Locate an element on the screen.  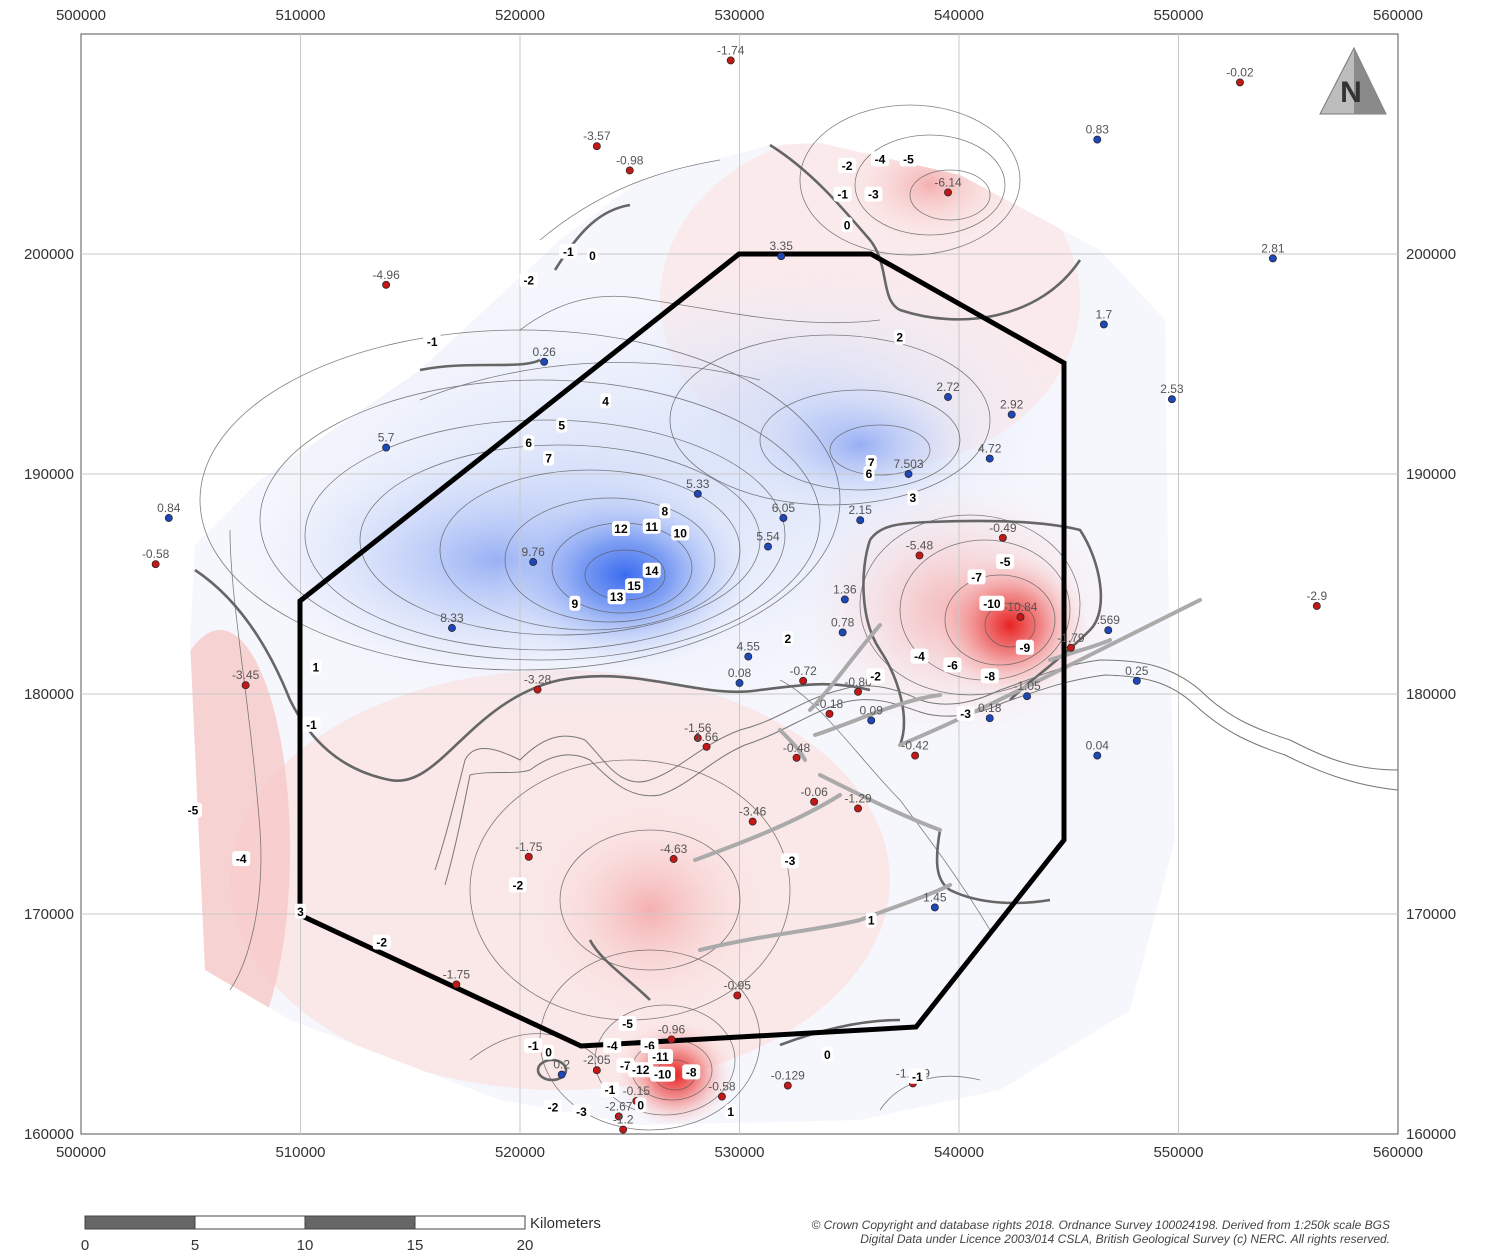
well-label: 3.35 is located at coordinates (782, 246).